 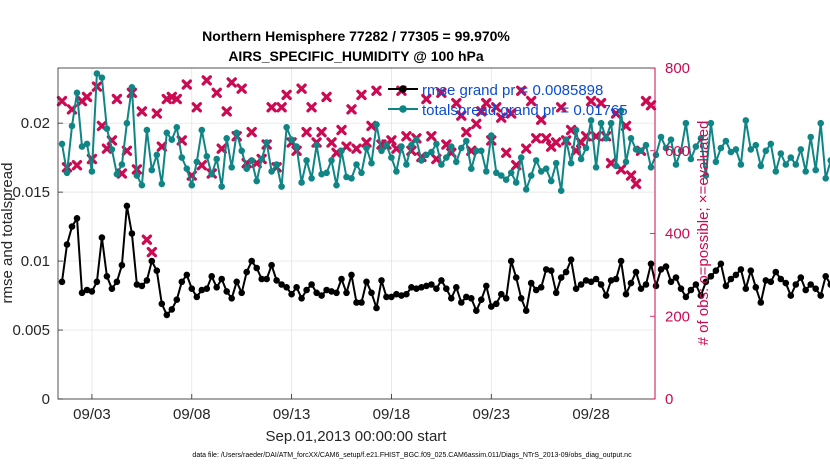 I want to click on y-tick-label: 0.02, so click(x=35, y=123).